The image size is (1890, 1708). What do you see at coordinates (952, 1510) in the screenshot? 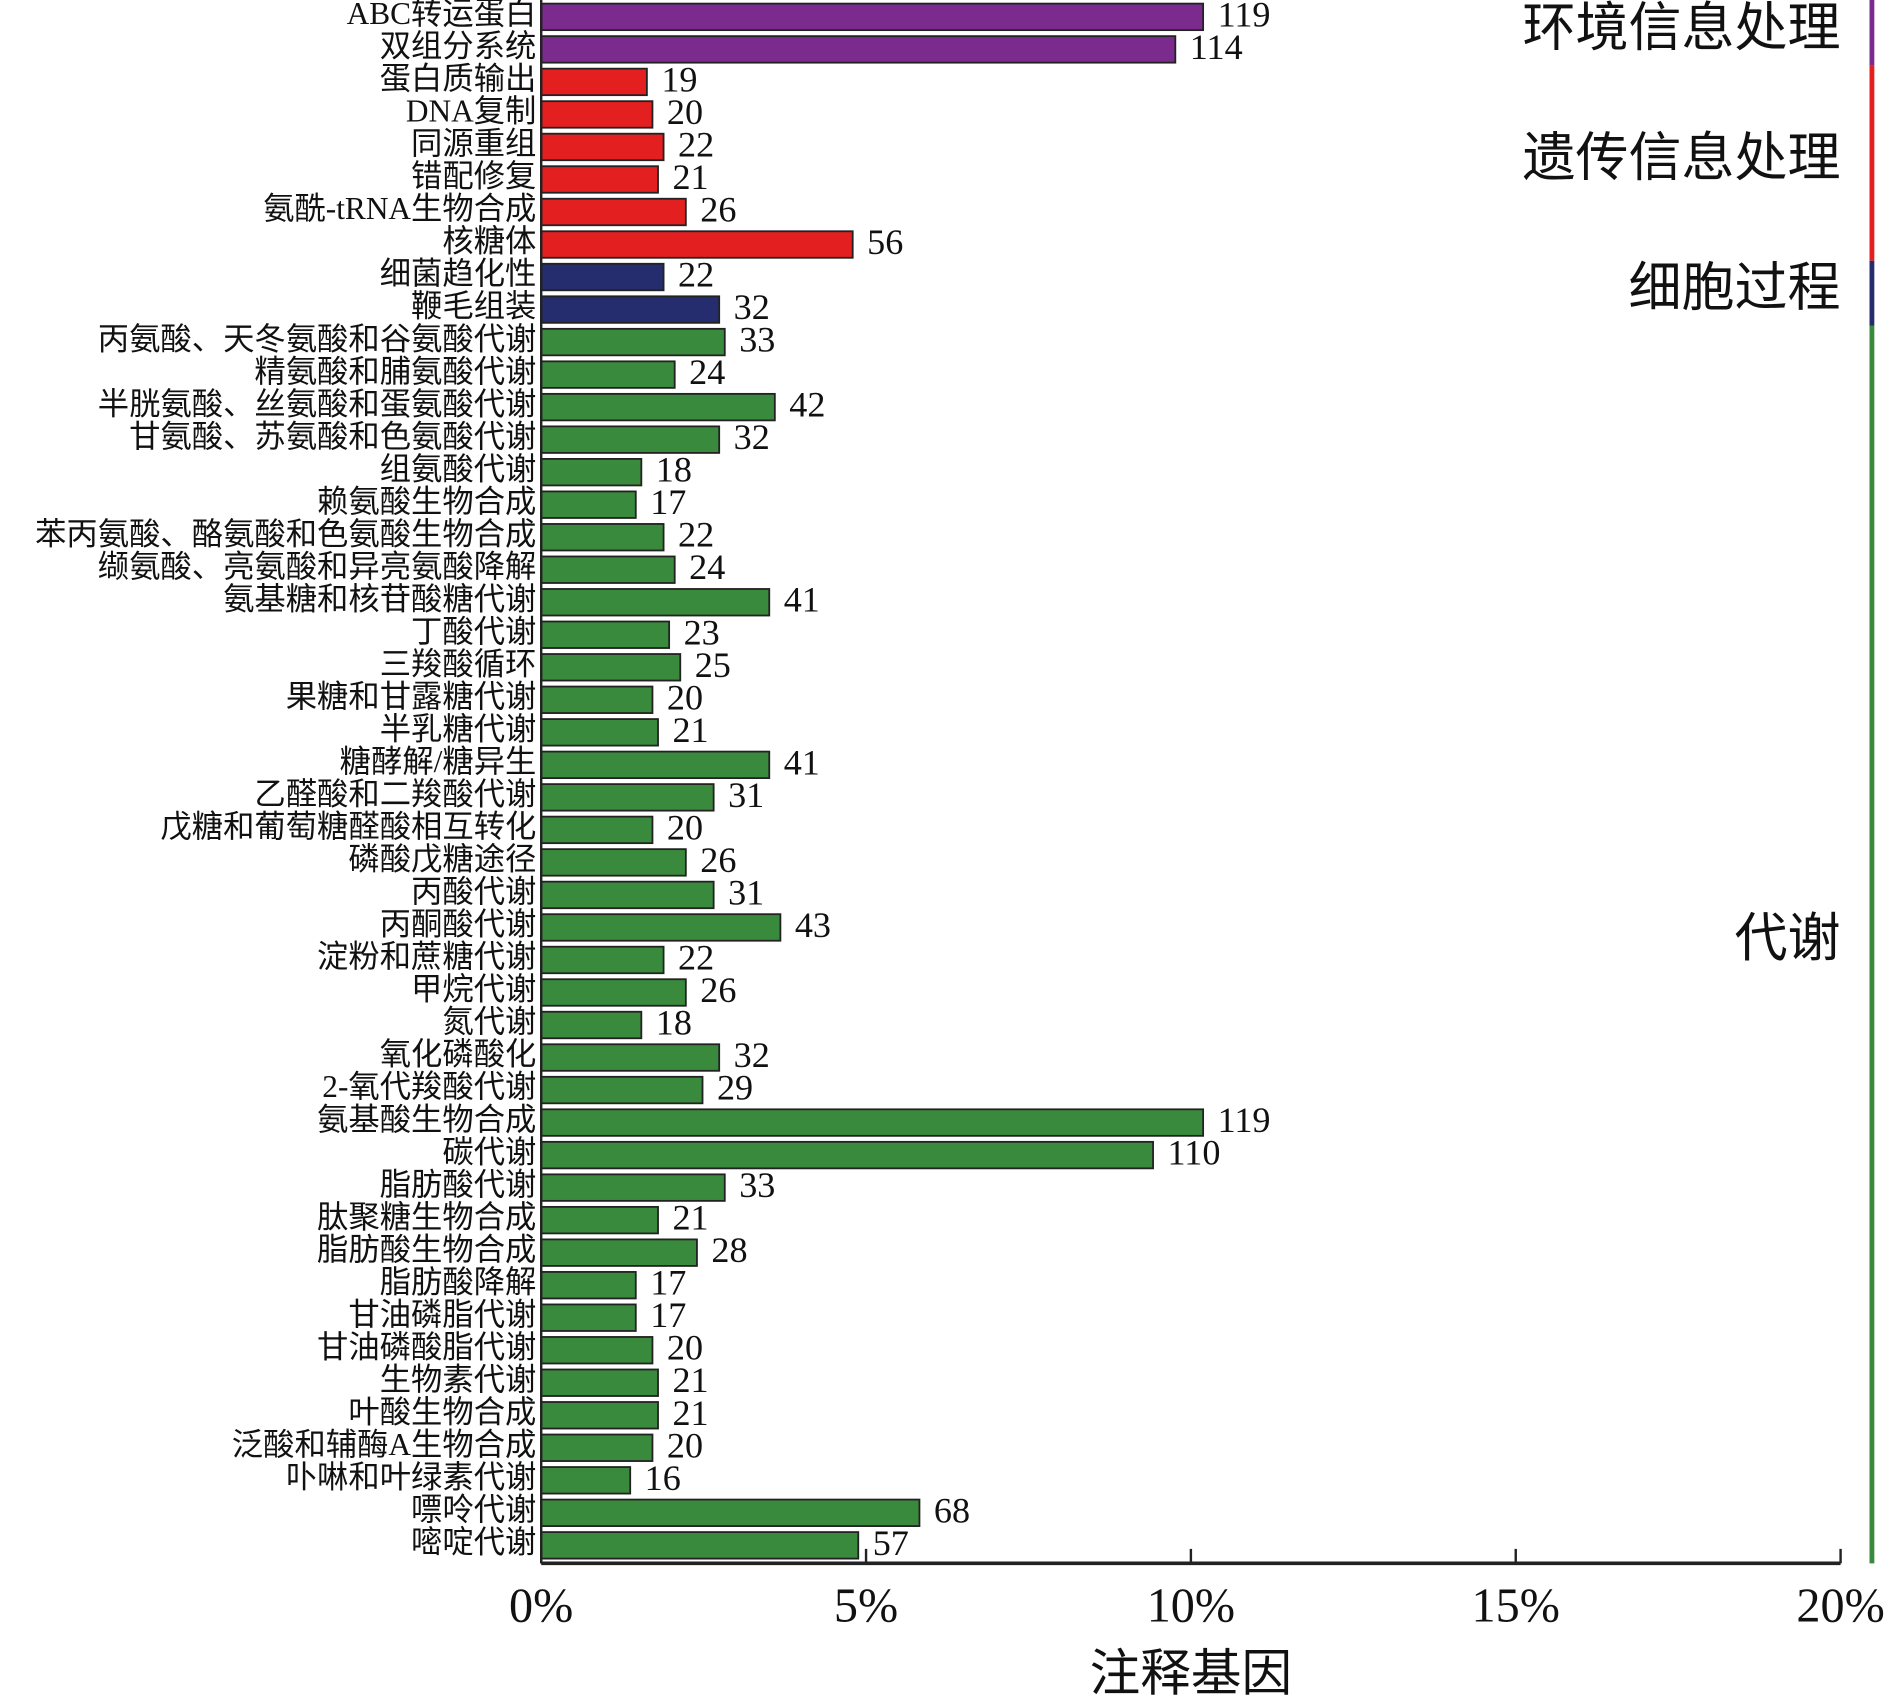
I see `value-label: 68` at bounding box center [952, 1510].